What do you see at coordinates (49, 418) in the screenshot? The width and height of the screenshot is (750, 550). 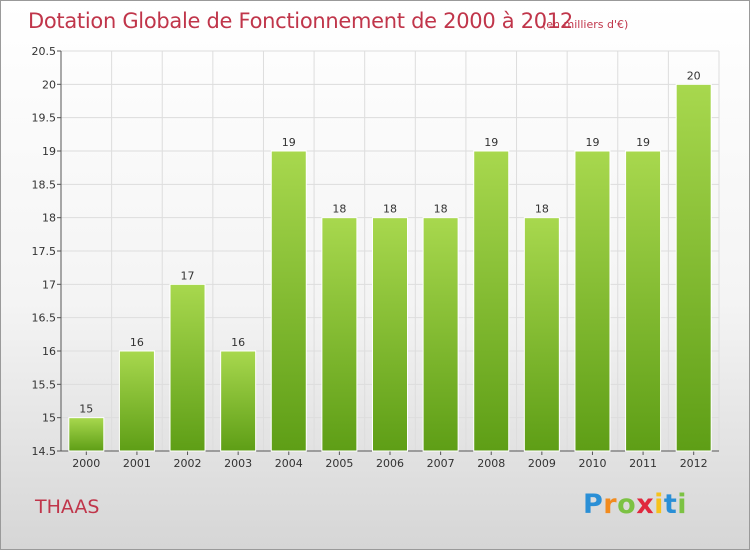 I see `y-tick-label: 15` at bounding box center [49, 418].